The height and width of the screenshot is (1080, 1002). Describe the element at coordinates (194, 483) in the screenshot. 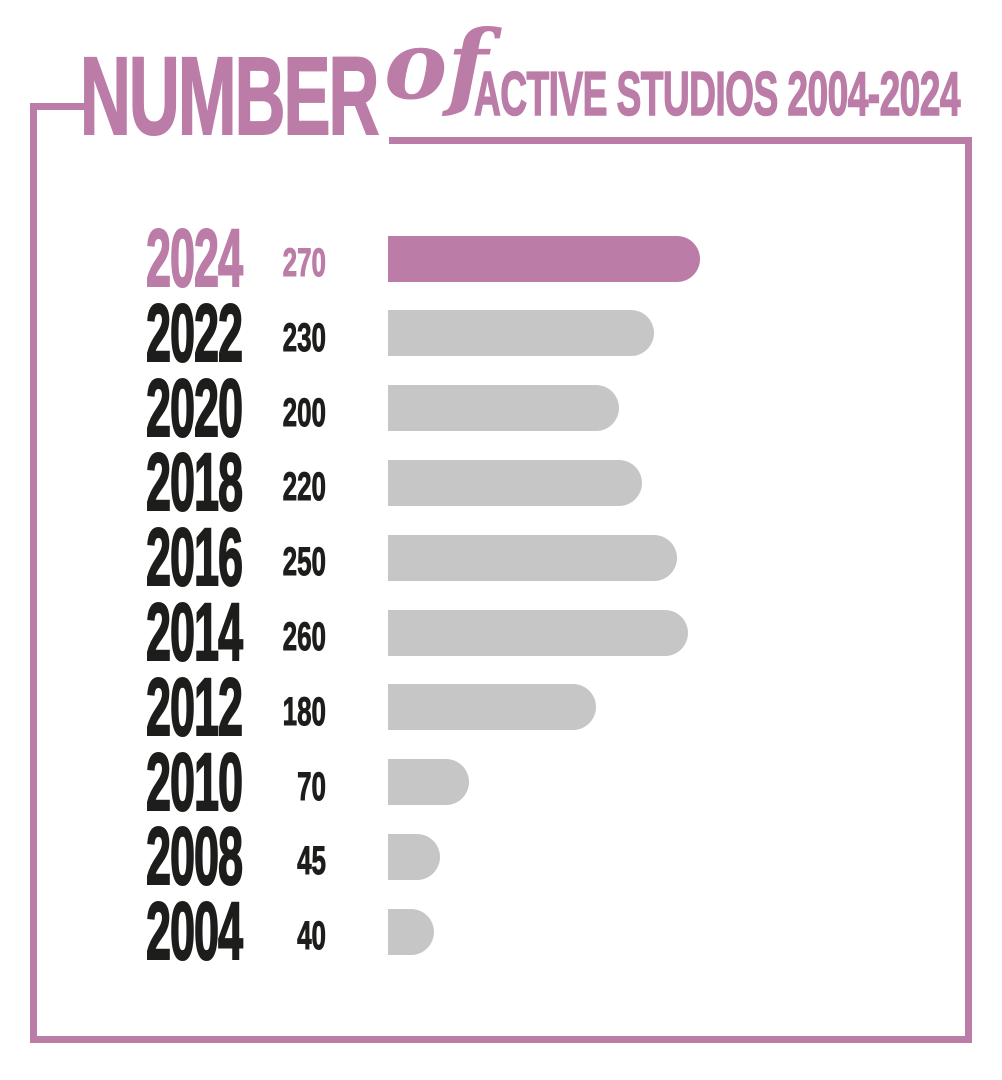

I see `year-label: 2018` at that location.